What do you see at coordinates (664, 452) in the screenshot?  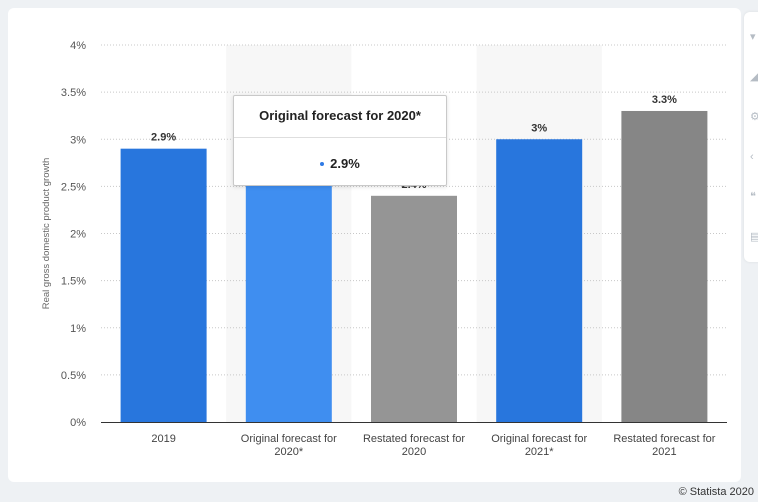 I see `x-tick-label: 2021` at bounding box center [664, 452].